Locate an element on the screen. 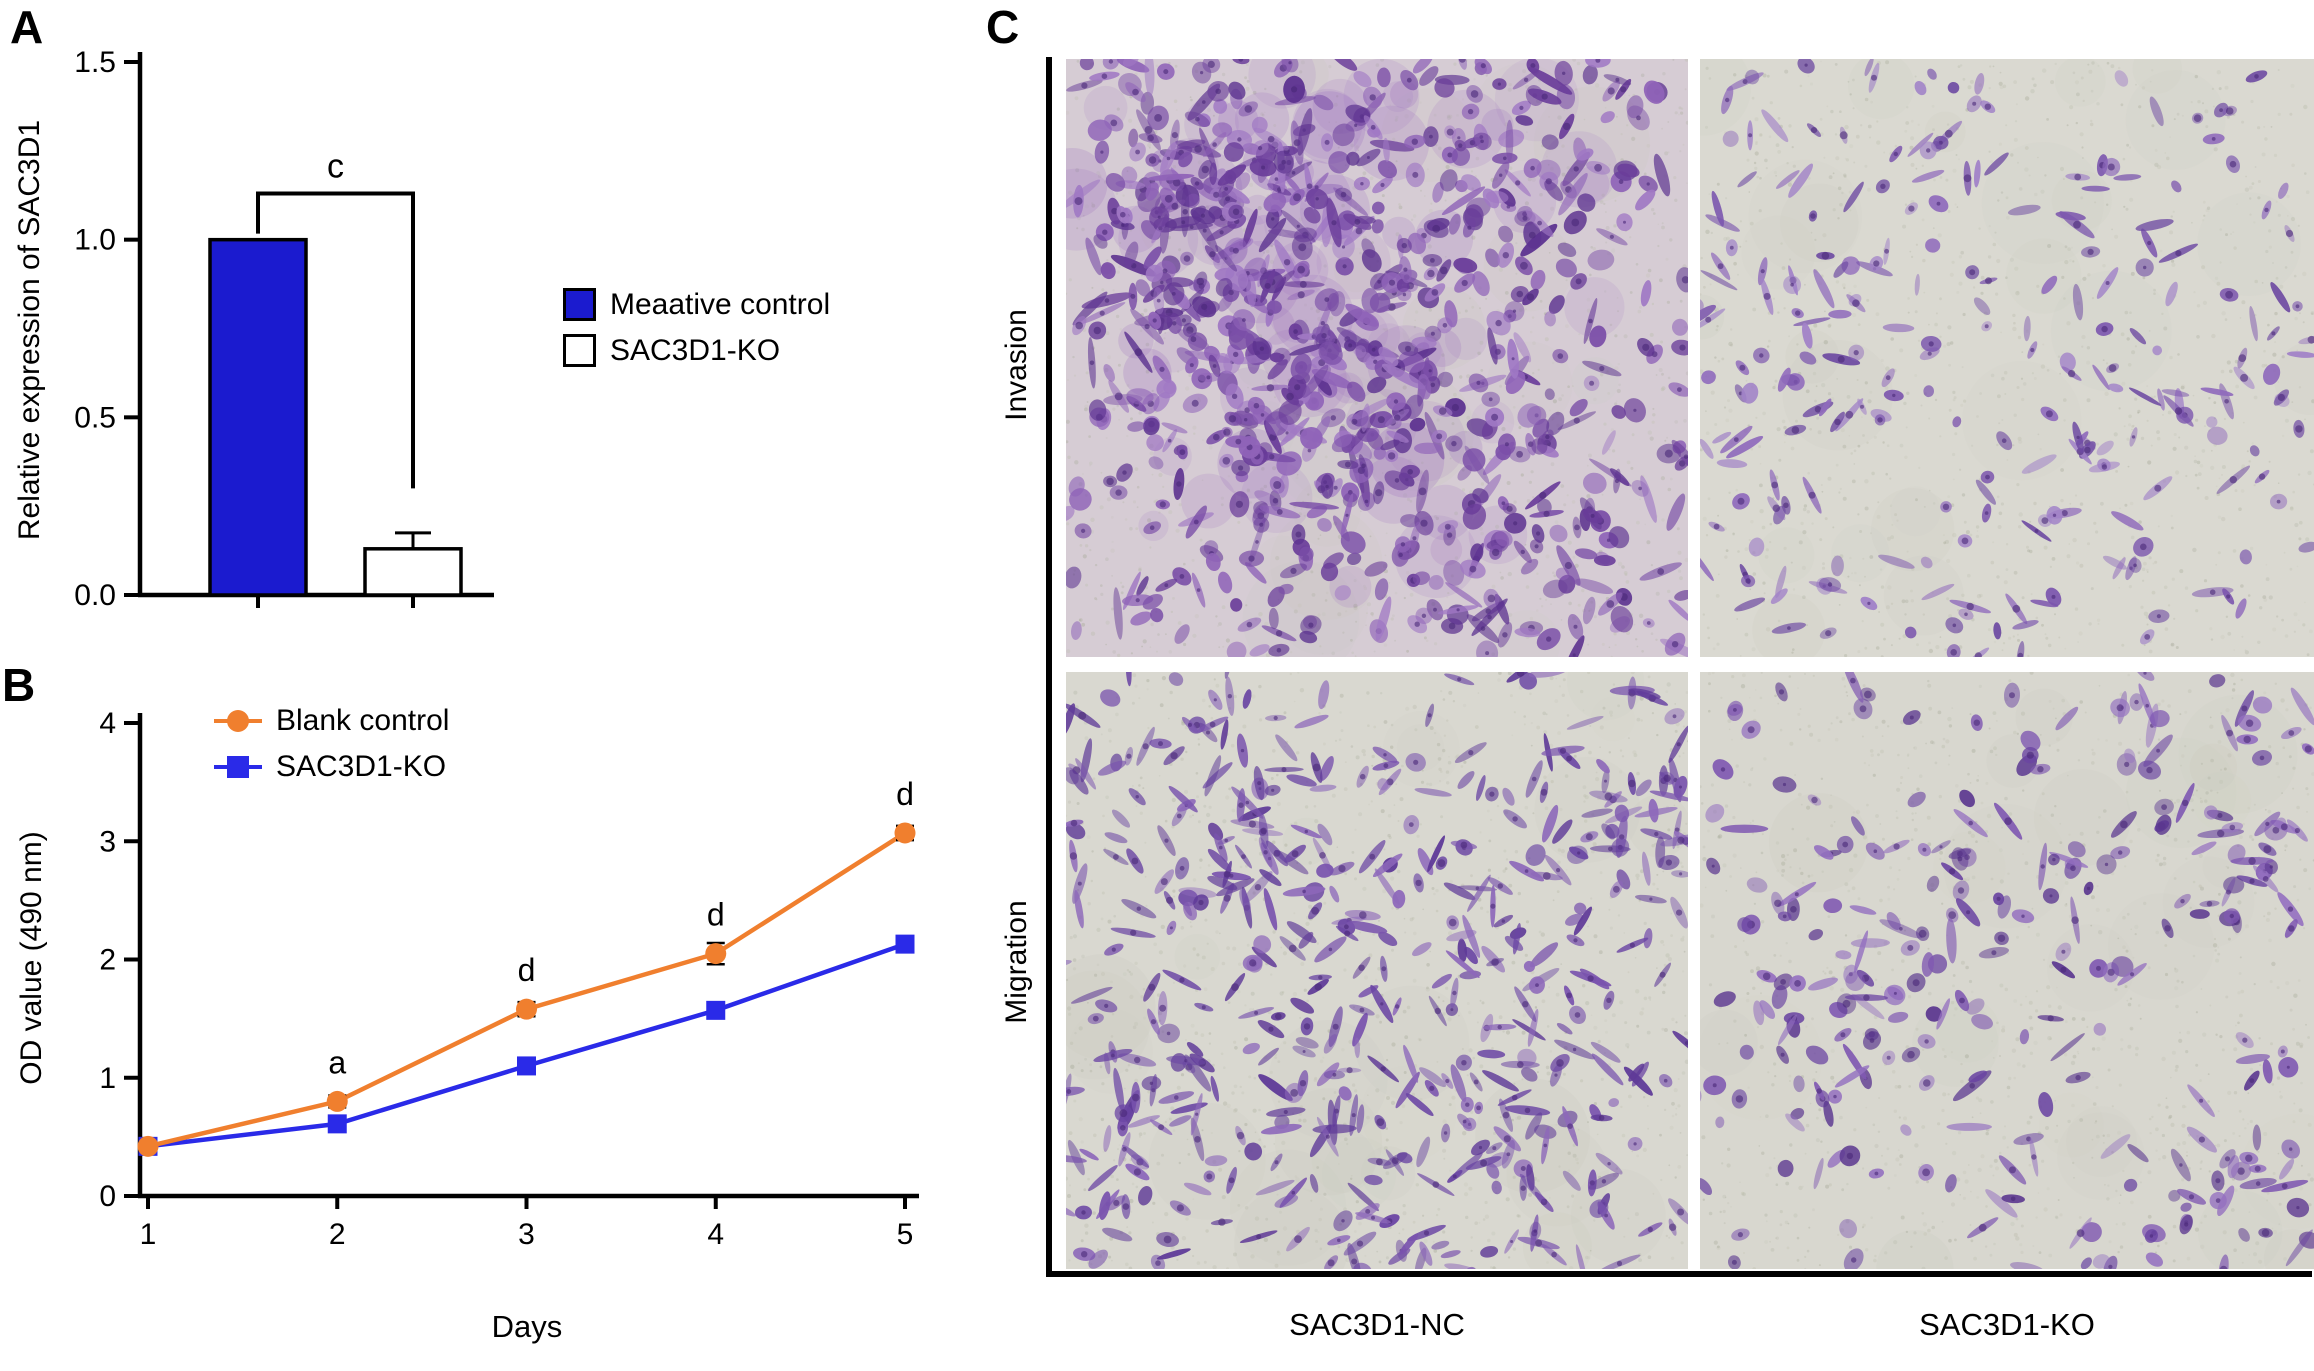  svg-text: 0 is located at coordinates (107, 1196).